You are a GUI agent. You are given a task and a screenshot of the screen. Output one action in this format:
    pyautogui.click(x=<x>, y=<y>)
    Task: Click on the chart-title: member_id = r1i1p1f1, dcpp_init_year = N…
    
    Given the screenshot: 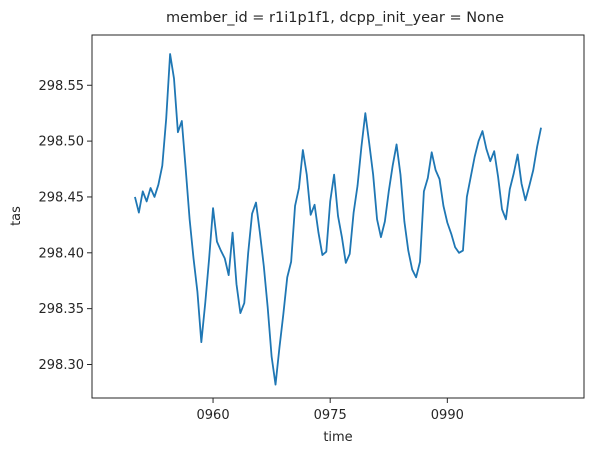 What is the action you would take?
    pyautogui.click(x=335, y=18)
    